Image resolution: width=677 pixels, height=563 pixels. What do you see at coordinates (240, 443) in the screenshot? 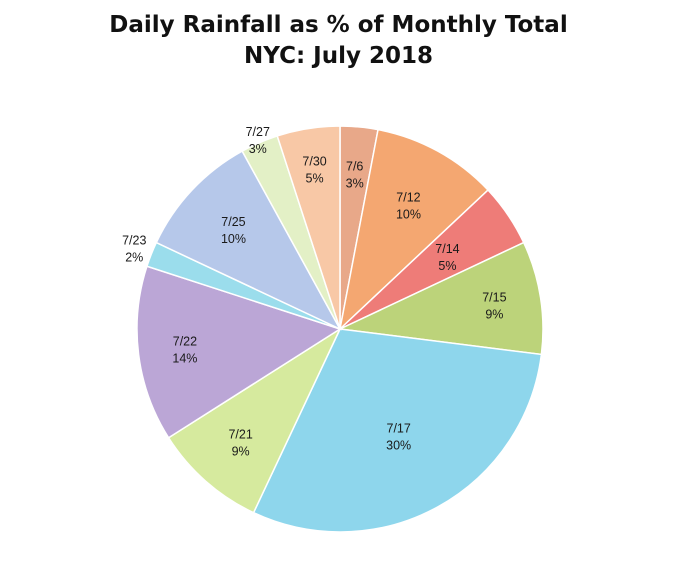
I see `slice-label-7-21: 7/21 9%` at bounding box center [240, 443].